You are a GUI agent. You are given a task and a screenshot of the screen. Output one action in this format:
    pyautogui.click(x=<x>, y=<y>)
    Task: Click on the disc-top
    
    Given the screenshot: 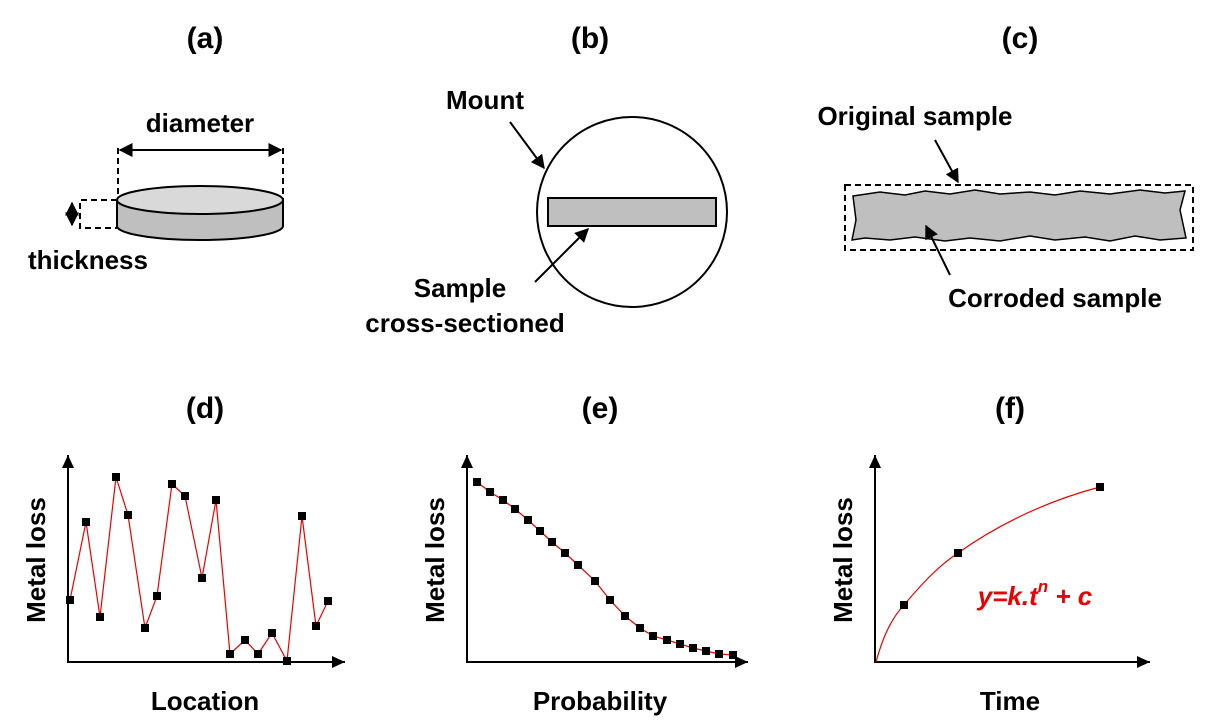 What is the action you would take?
    pyautogui.click(x=200, y=200)
    